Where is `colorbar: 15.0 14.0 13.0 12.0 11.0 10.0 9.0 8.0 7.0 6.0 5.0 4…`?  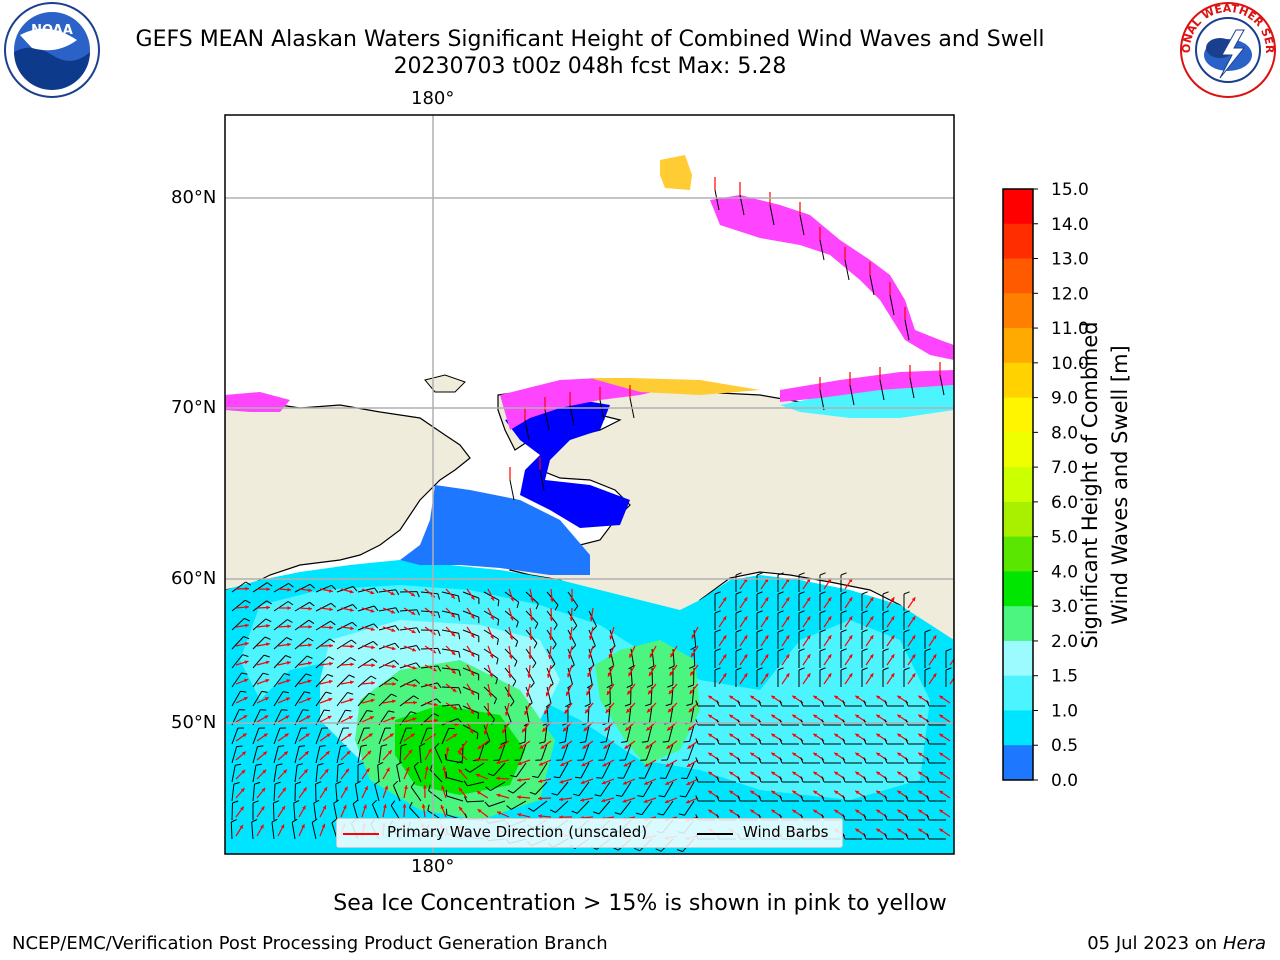 colorbar: 15.0 14.0 13.0 12.0 11.0 10.0 9.0 8.0 7.0 6.0 5.0 4… is located at coordinates (1045, 485).